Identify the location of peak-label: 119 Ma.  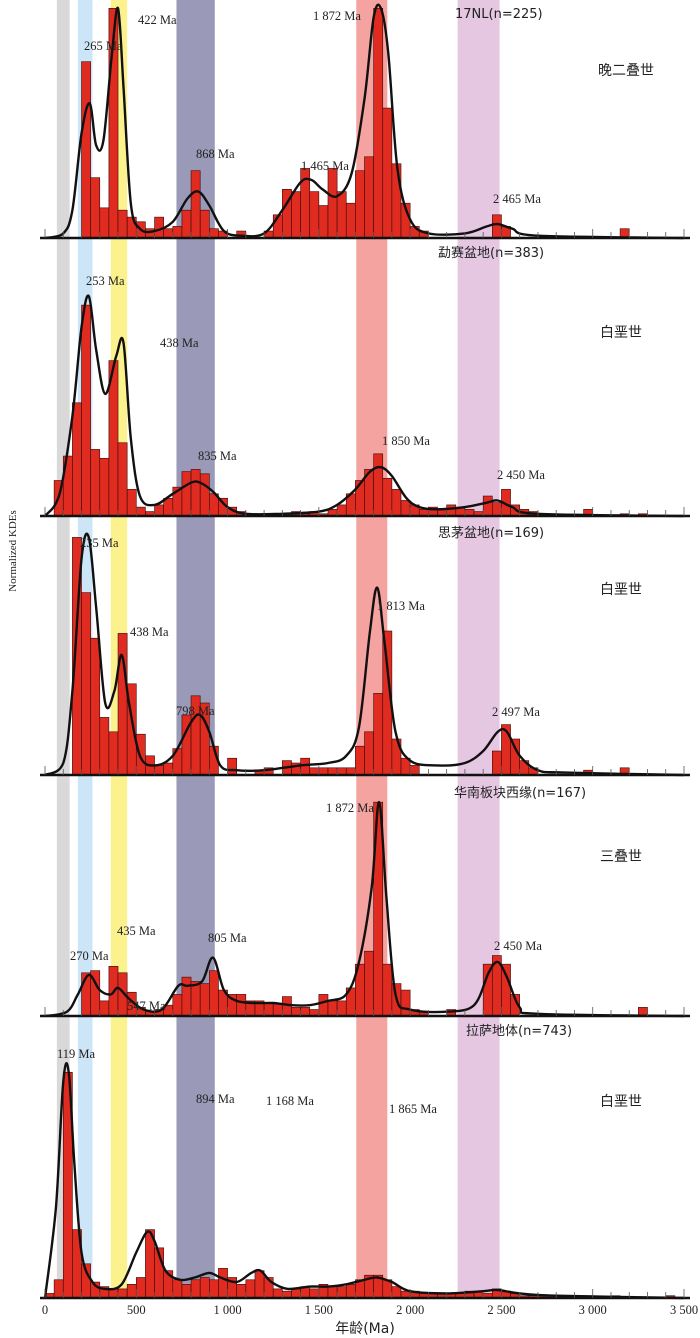
(76, 1054).